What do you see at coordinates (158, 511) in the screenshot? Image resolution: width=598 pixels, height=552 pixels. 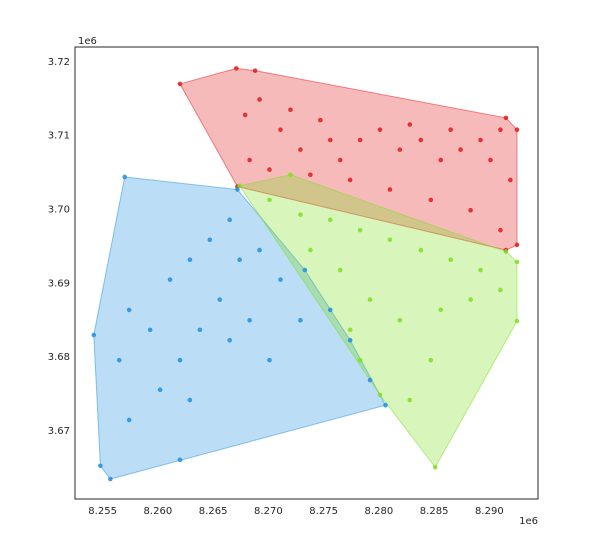 I see `x-tick-label: 8.260` at bounding box center [158, 511].